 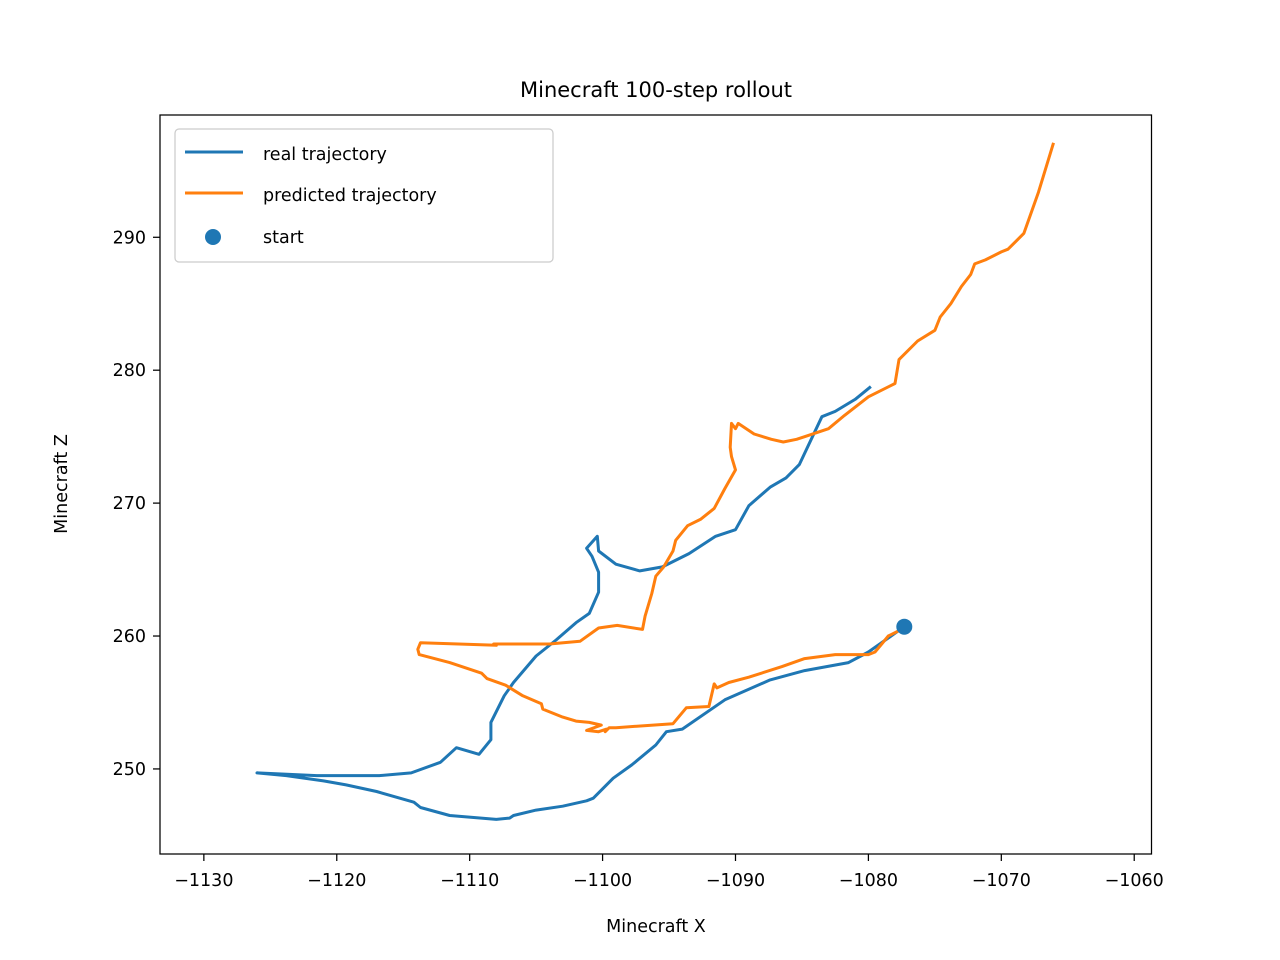 What do you see at coordinates (904, 626) in the screenshot?
I see `start-point` at bounding box center [904, 626].